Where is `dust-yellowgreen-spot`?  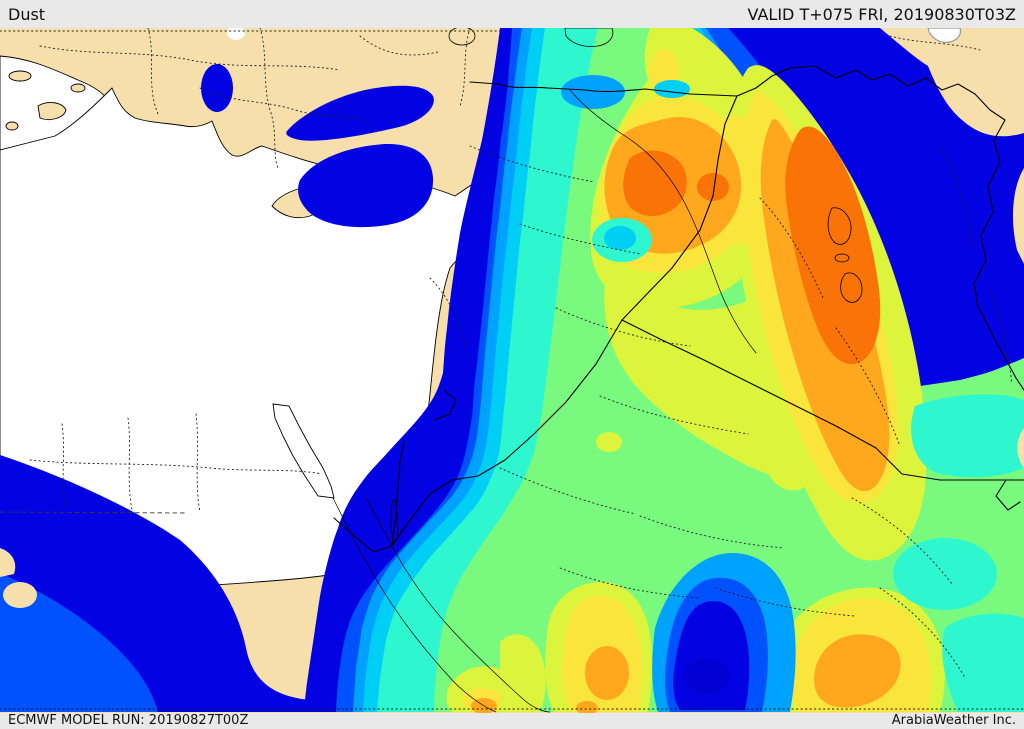
dust-yellowgreen-spot is located at coordinates (609, 442).